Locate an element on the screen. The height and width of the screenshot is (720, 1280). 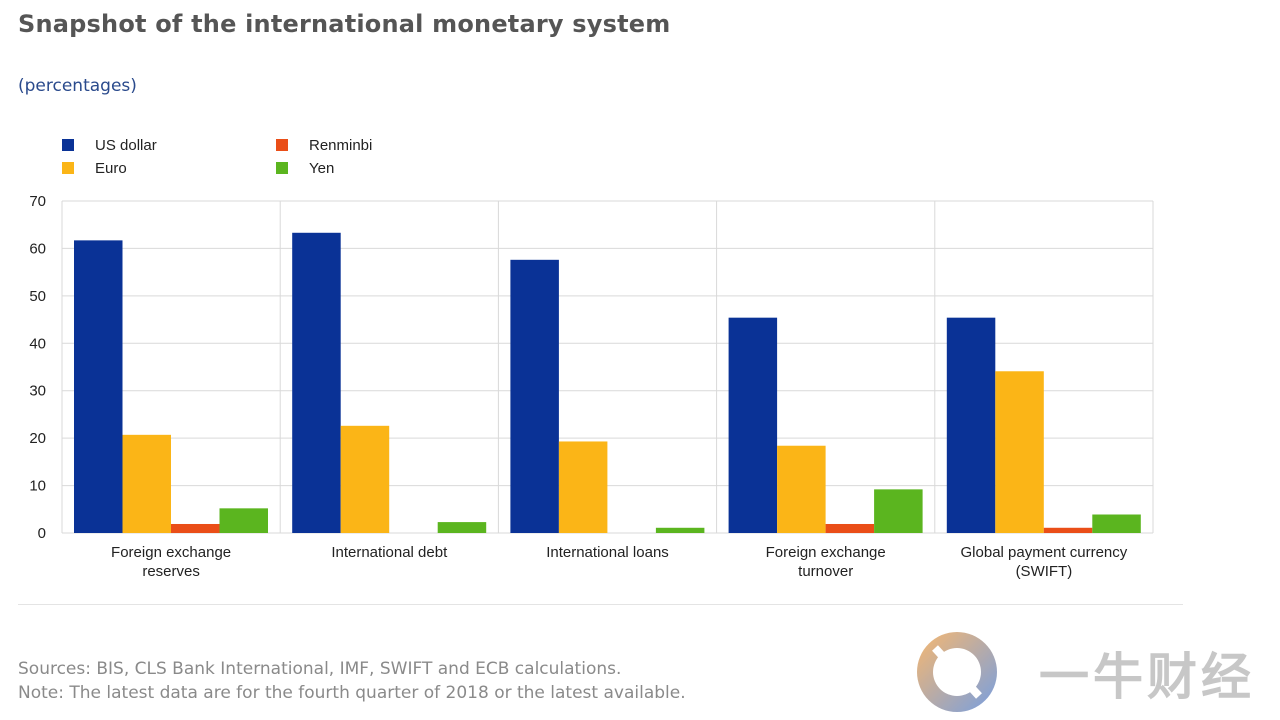
y-tick-label: 60 is located at coordinates (37, 248).